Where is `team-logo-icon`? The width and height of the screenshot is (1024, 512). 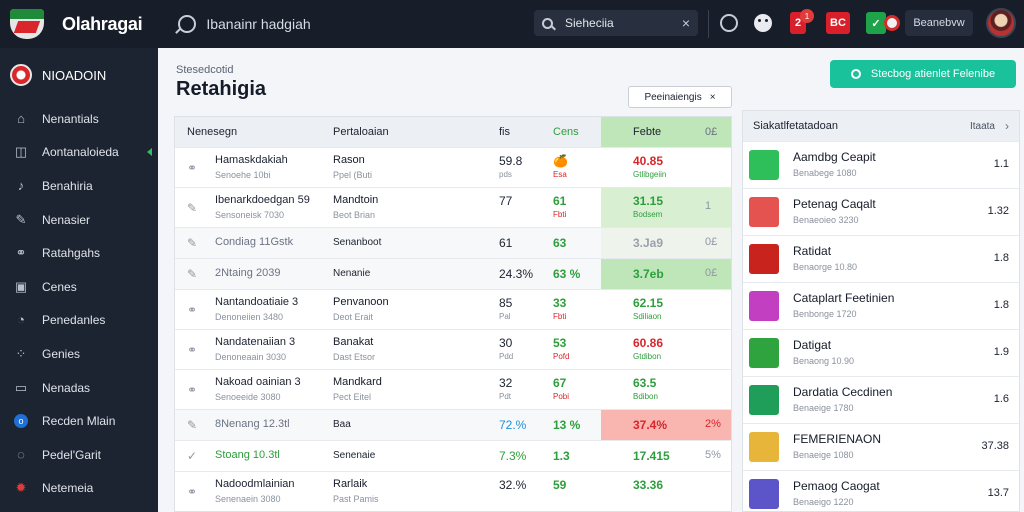 team-logo-icon is located at coordinates (764, 494).